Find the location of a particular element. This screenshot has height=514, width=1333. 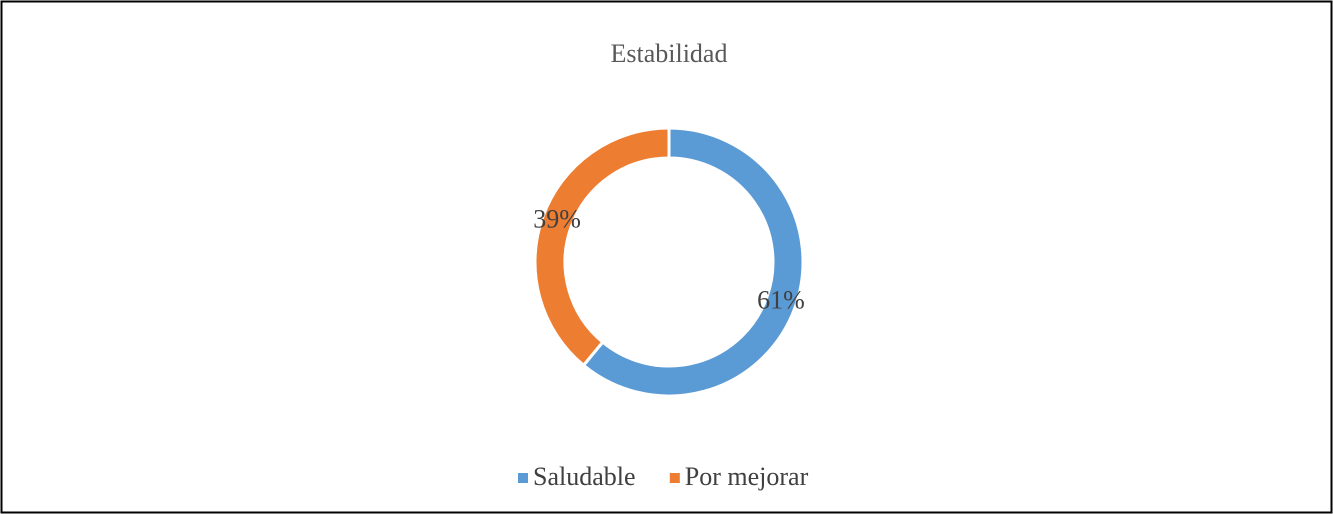

data-label: 39% is located at coordinates (557, 219).